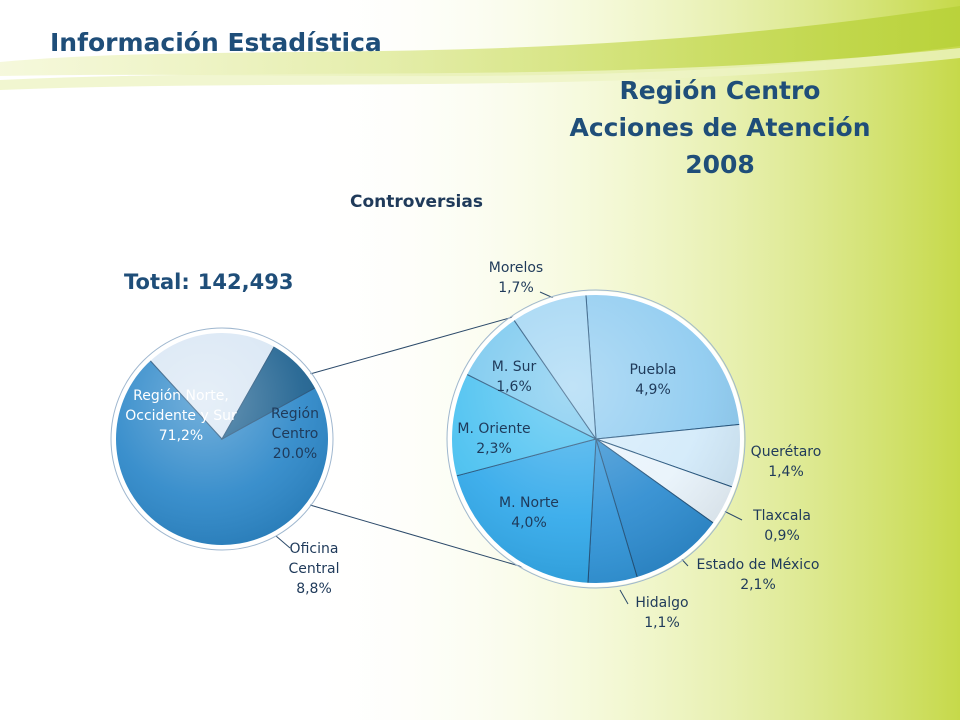  Describe the element at coordinates (624, 597) in the screenshot. I see `pie-centro-slice-hidalgo-leader` at that location.